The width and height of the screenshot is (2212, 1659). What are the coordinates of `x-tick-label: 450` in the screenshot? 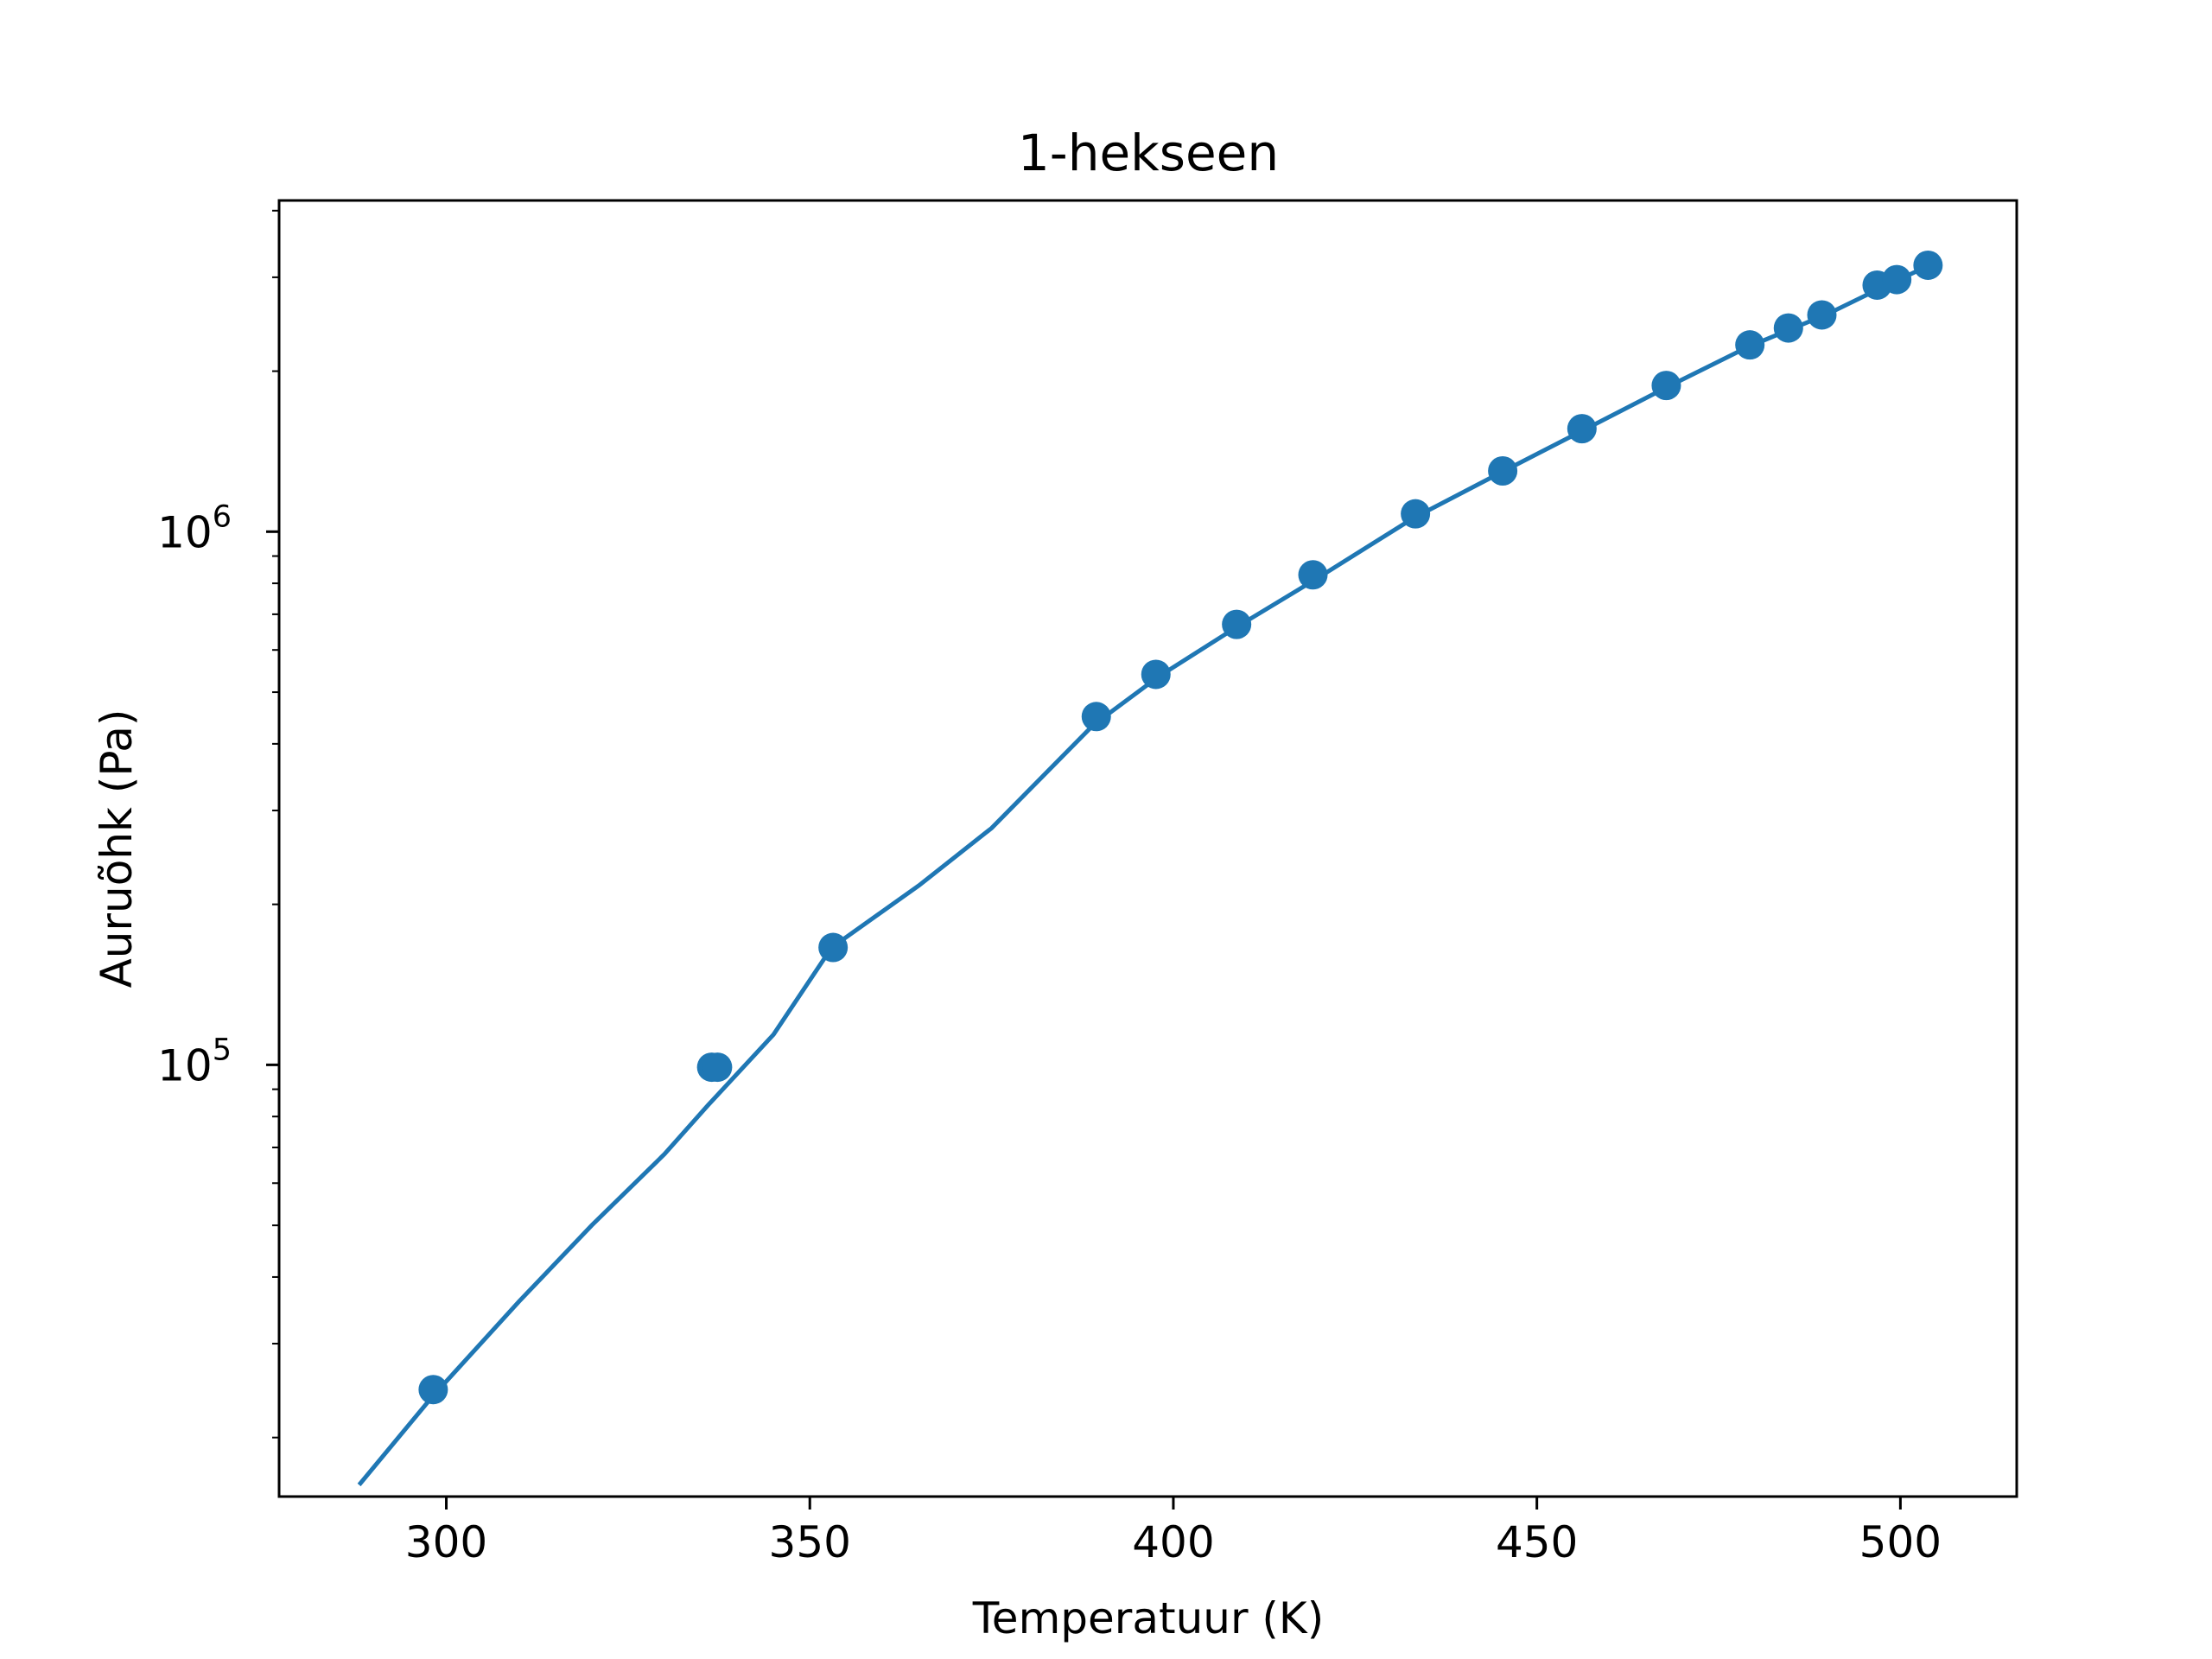 It's located at (1537, 1542).